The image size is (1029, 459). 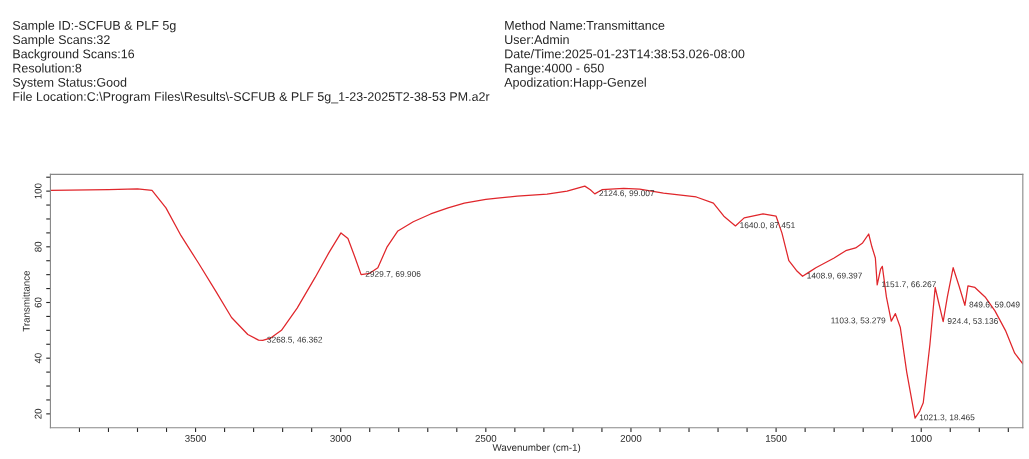 What do you see at coordinates (585, 25) in the screenshot?
I see `text: Method Name:Transmittance` at bounding box center [585, 25].